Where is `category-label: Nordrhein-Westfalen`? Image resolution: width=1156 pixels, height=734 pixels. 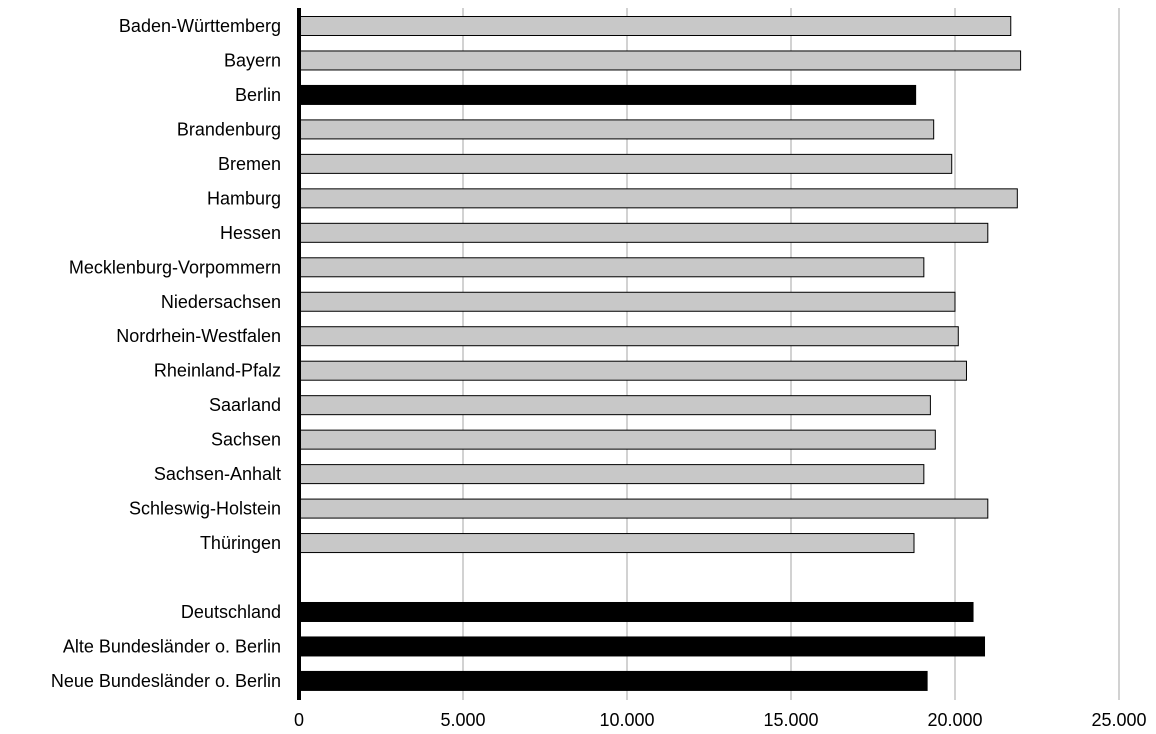
category-label: Nordrhein-Westfalen is located at coordinates (198, 336).